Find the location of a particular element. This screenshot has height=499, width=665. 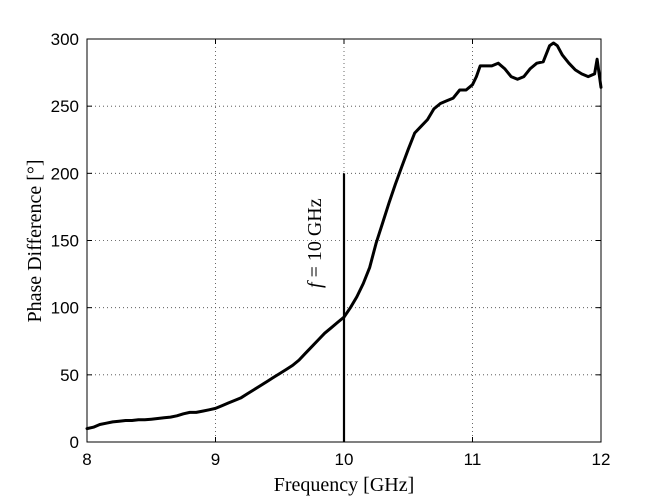

x-tick-label: 8 is located at coordinates (86, 459).